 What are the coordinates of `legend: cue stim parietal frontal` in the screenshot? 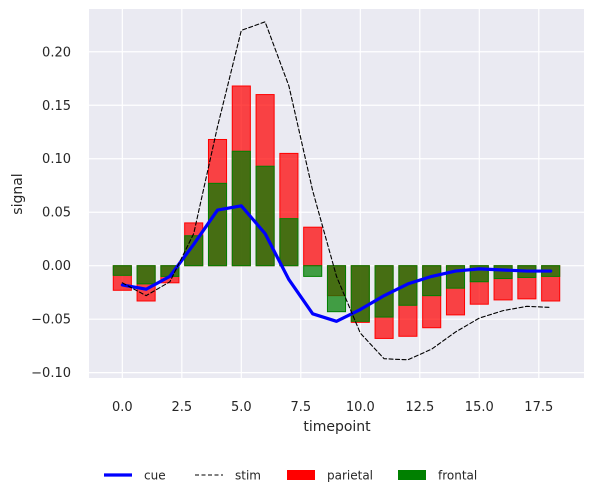 It's located at (290, 476).